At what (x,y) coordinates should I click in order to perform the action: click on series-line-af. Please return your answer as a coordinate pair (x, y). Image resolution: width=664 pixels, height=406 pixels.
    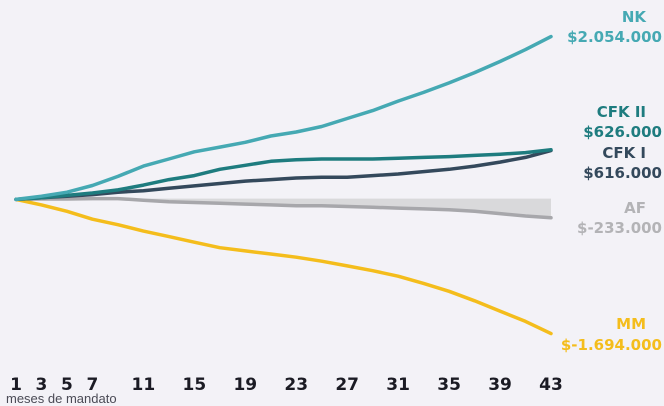
    Looking at the image, I should click on (283, 208).